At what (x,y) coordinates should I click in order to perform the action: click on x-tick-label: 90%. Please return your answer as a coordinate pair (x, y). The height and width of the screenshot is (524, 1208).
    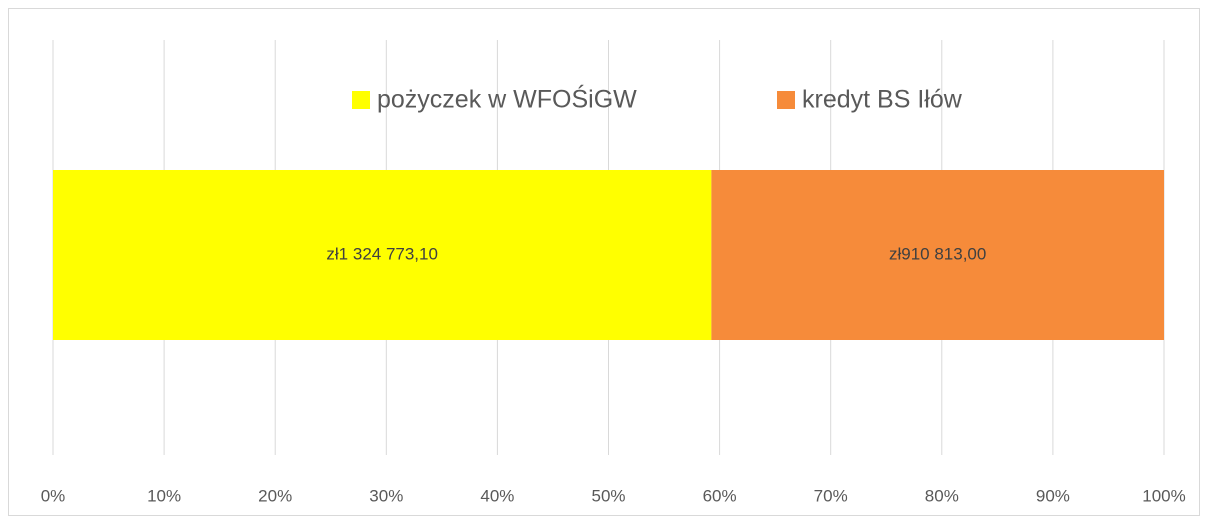
    Looking at the image, I should click on (1053, 495).